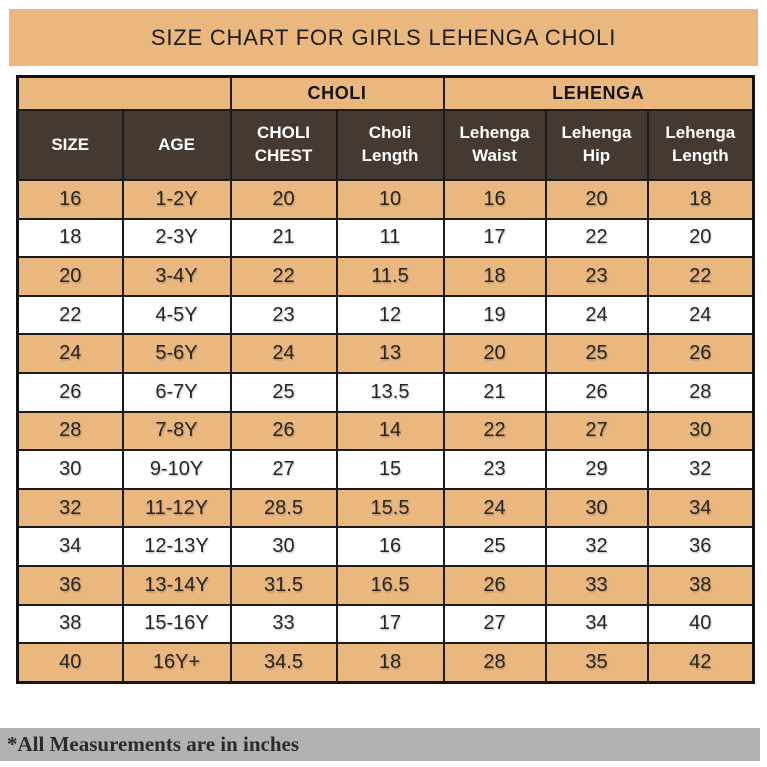  I want to click on table-cell: 14, so click(390, 431).